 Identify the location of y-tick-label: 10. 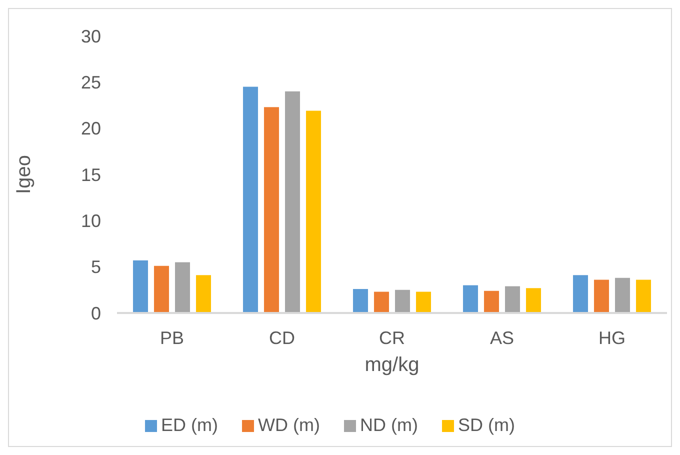
(90, 221).